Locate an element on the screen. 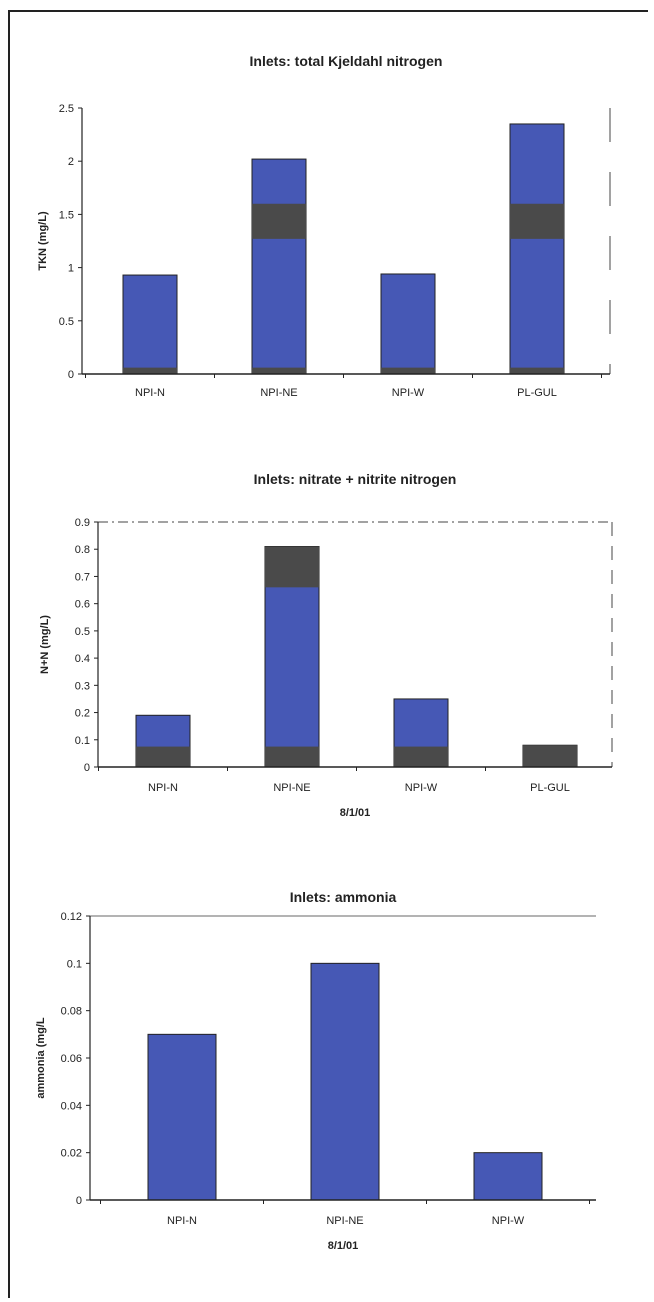  y-tick-label: 0.02 is located at coordinates (71, 1154).